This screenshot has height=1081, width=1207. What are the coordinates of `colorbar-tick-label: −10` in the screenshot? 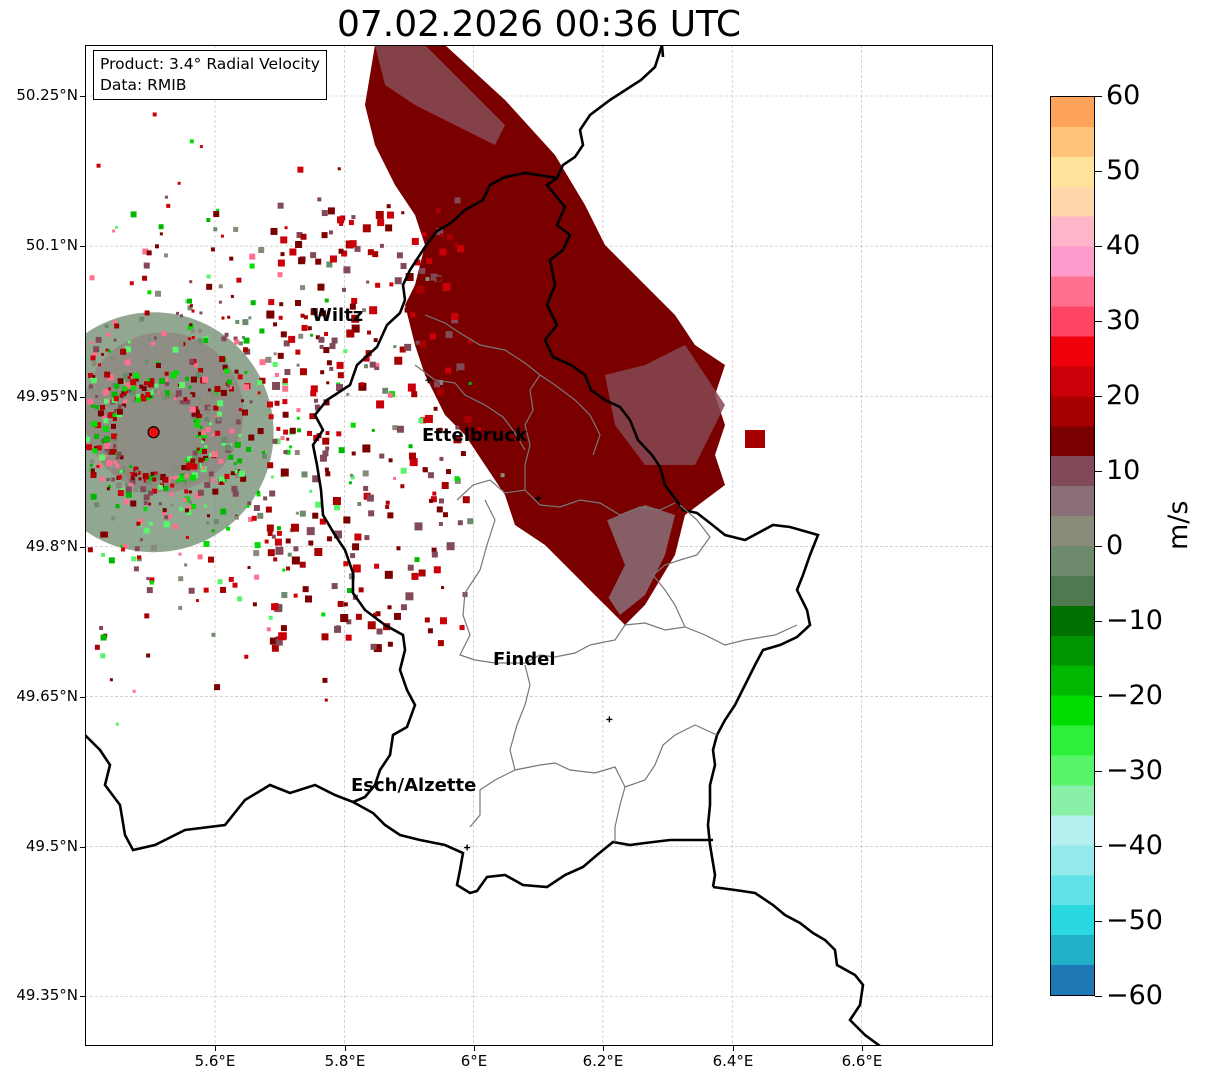 It's located at (1134, 620).